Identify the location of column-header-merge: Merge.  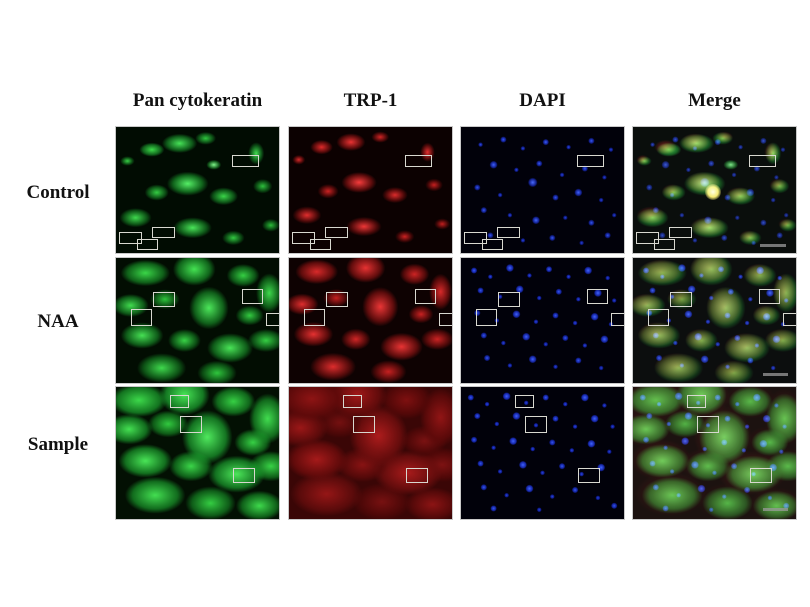
(714, 101).